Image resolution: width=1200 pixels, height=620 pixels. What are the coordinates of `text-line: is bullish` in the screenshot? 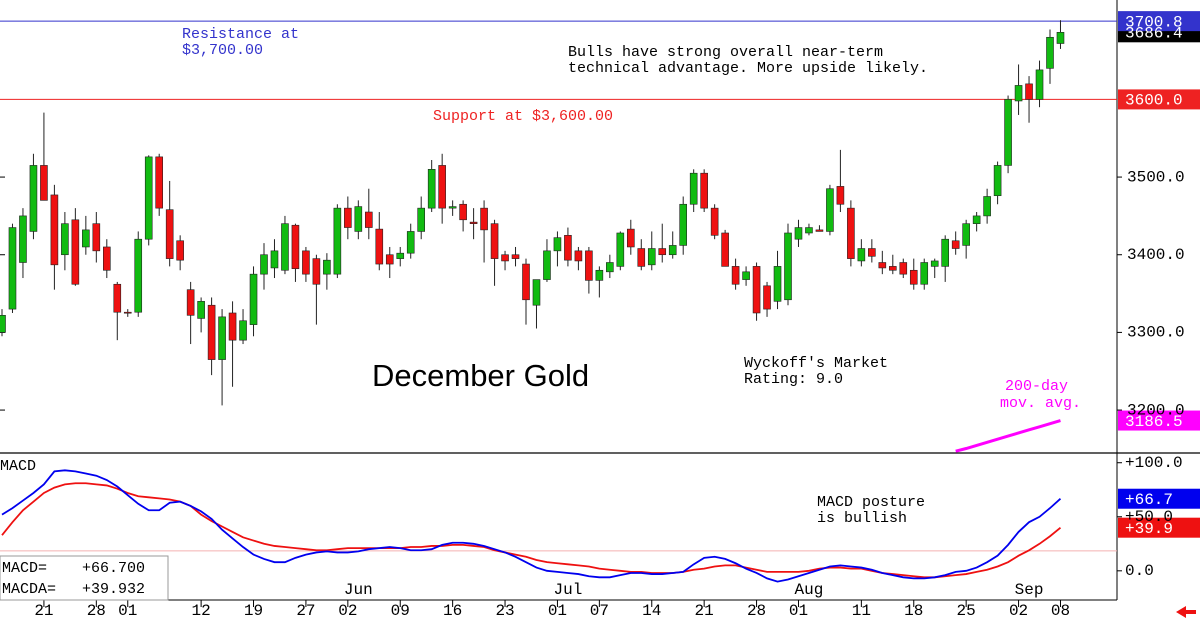 It's located at (862, 518).